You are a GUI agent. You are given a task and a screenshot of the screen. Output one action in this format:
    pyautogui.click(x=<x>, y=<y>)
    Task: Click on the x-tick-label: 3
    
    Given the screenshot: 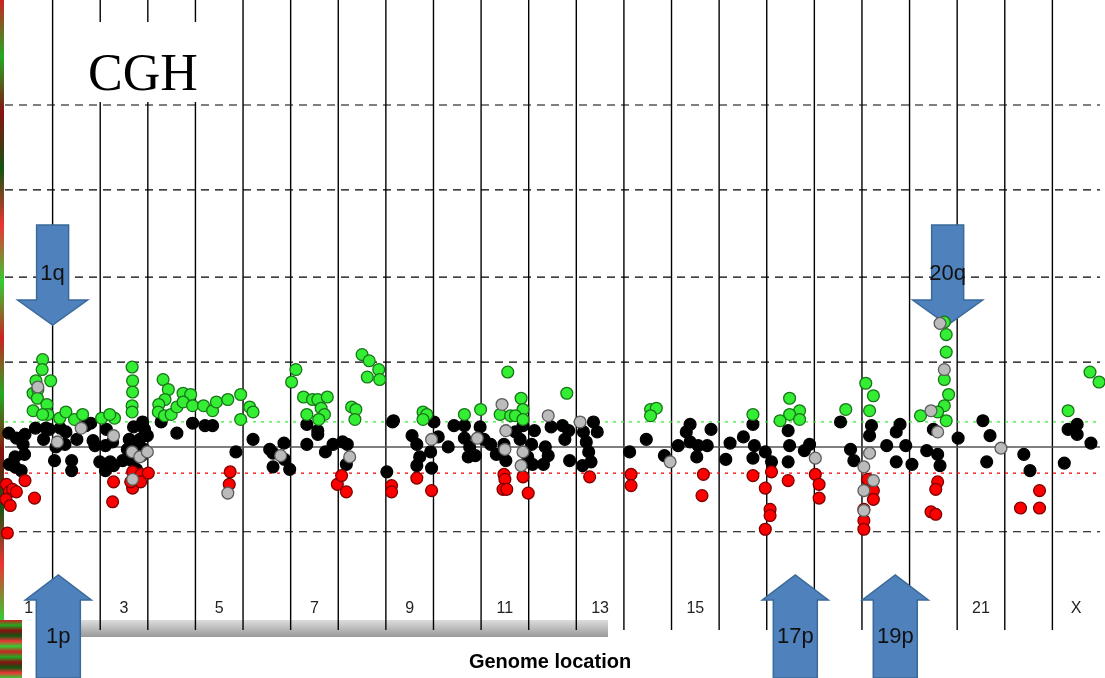 What is the action you would take?
    pyautogui.click(x=124, y=607)
    